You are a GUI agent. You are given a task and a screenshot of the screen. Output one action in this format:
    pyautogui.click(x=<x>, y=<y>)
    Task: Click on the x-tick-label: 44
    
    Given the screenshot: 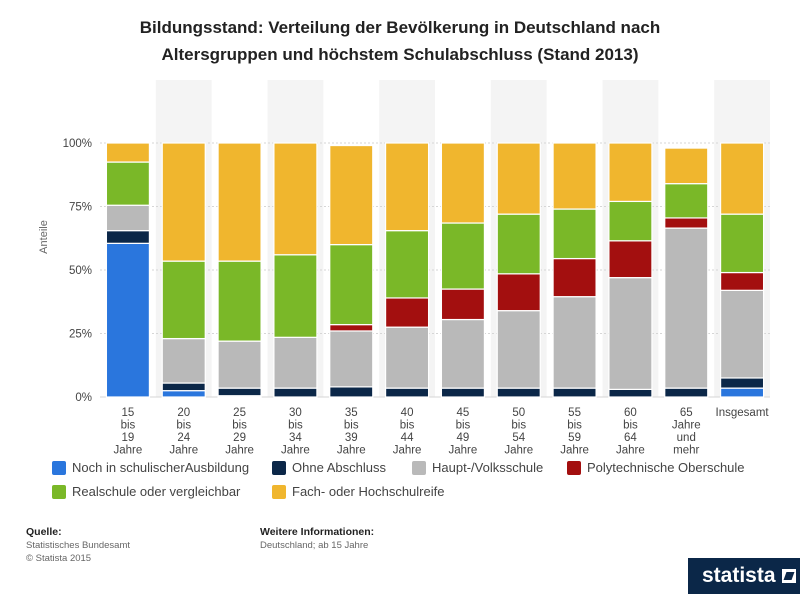 What is the action you would take?
    pyautogui.click(x=407, y=438)
    